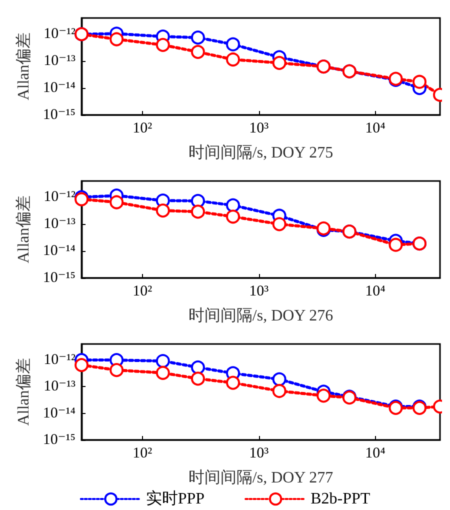 This screenshot has width=450, height=510. I want to click on legend-label: B2b-PPT, so click(340, 499).